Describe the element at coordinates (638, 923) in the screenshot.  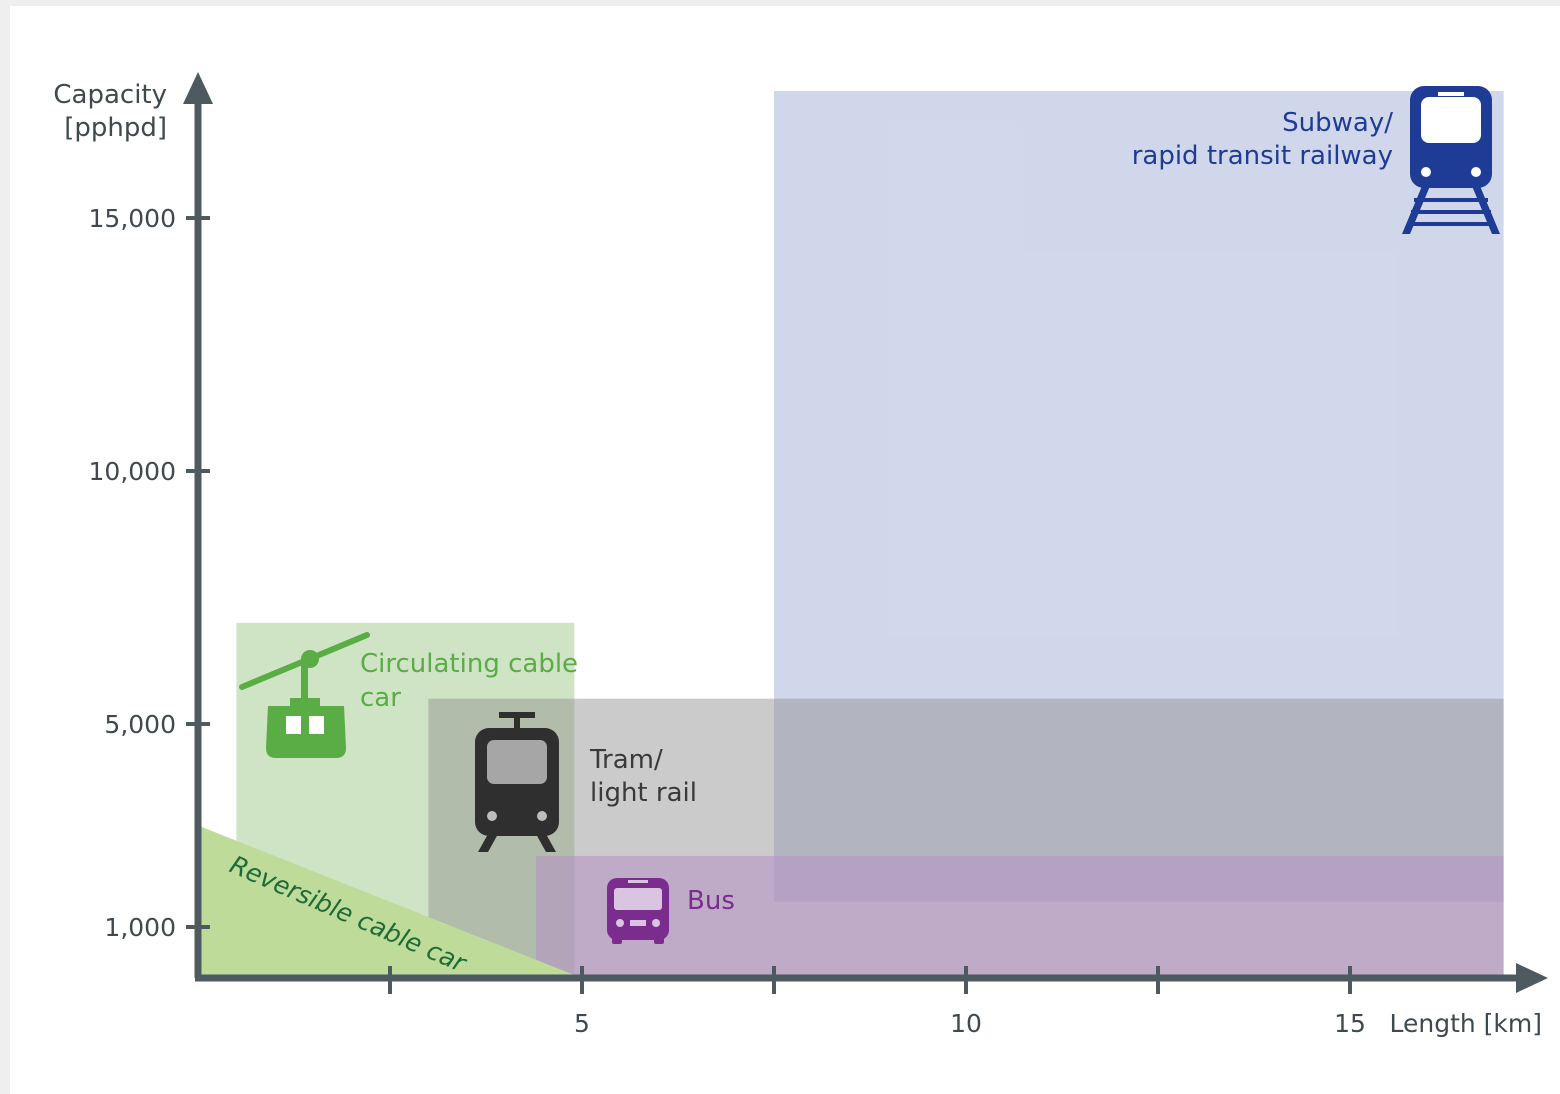
I see `bus-grille` at that location.